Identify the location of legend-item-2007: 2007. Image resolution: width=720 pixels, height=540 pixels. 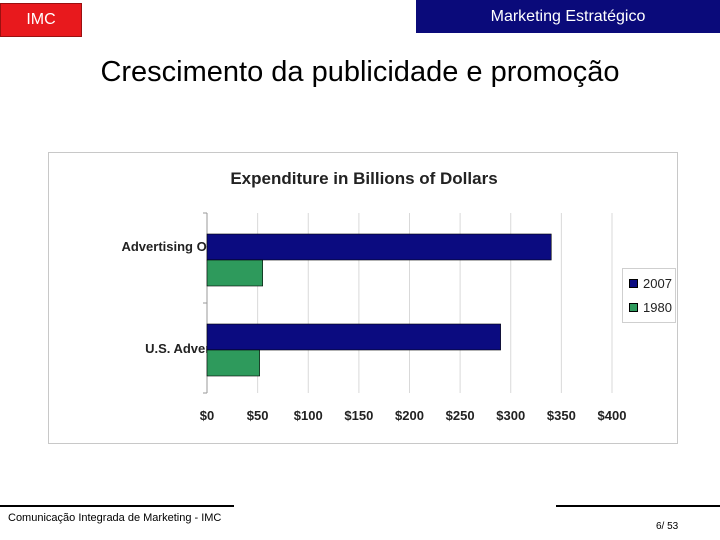
(650, 283).